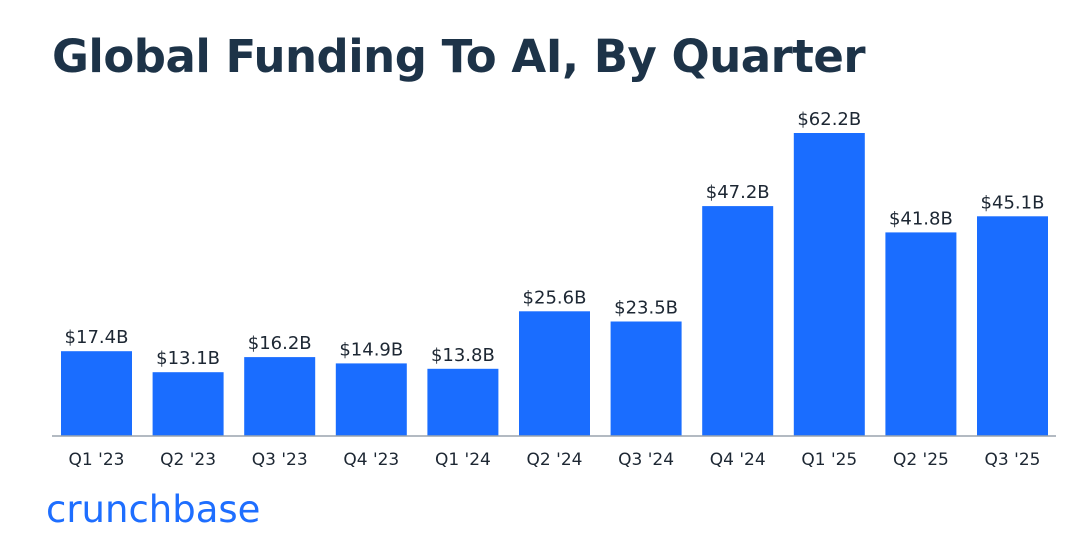  Describe the element at coordinates (97, 460) in the screenshot. I see `x-tick-label: Q1 '23` at that location.